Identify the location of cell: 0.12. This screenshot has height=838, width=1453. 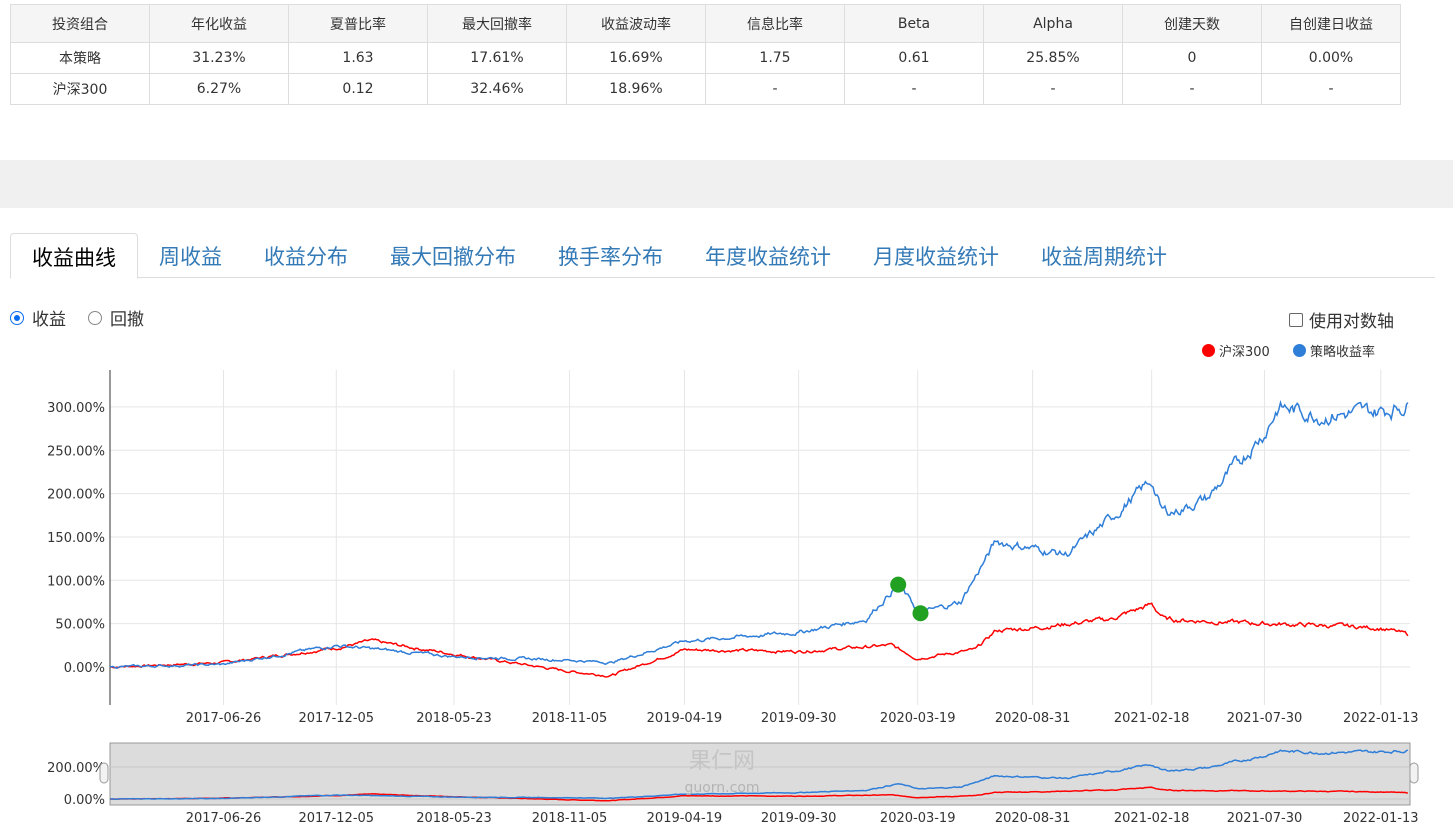
(358, 89).